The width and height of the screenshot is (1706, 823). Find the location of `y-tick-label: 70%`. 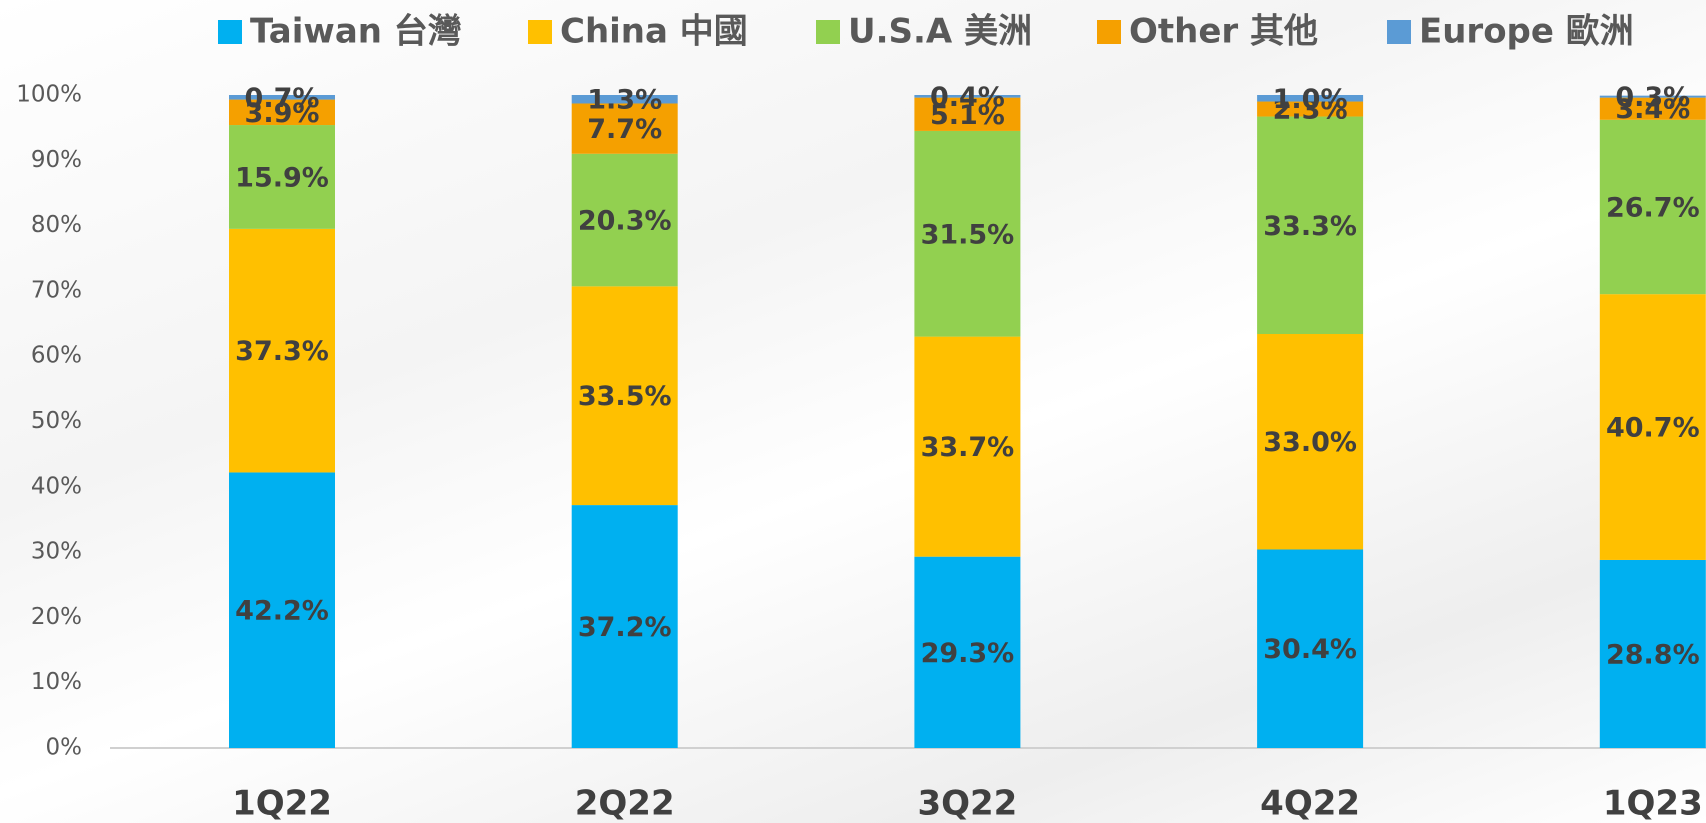

y-tick-label: 70% is located at coordinates (56, 290).